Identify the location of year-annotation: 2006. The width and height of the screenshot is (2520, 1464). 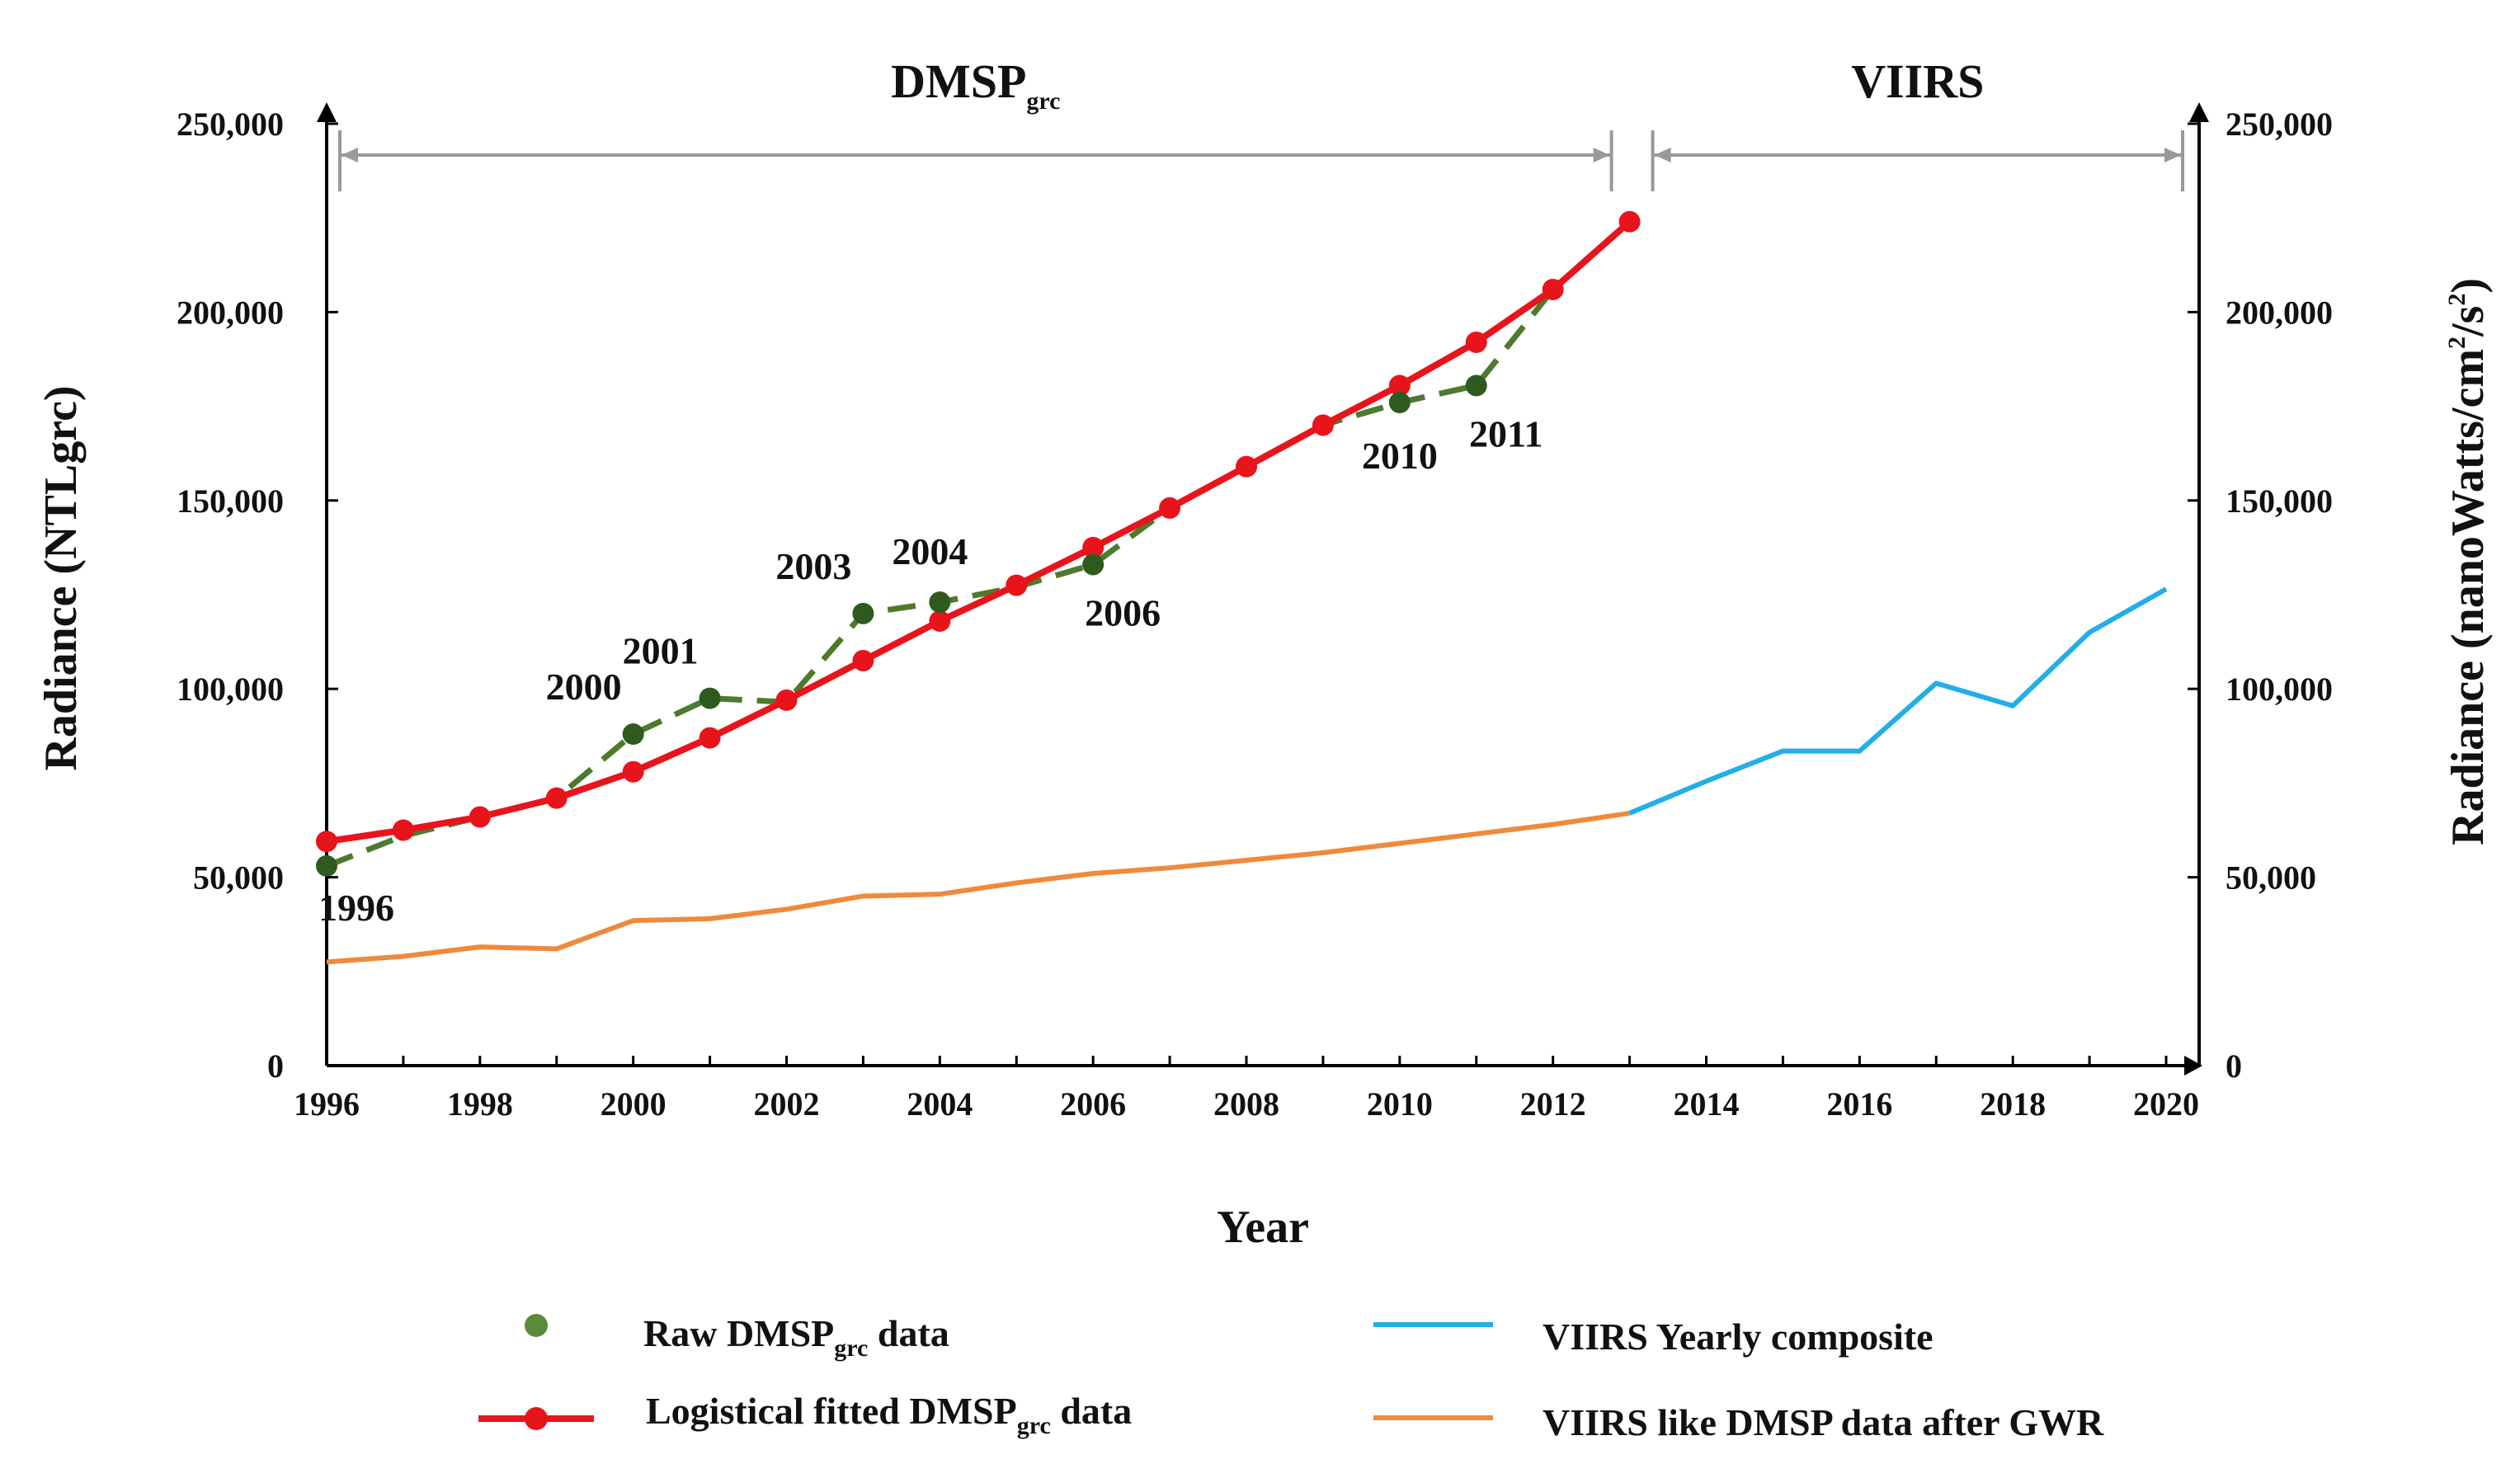
(1123, 612).